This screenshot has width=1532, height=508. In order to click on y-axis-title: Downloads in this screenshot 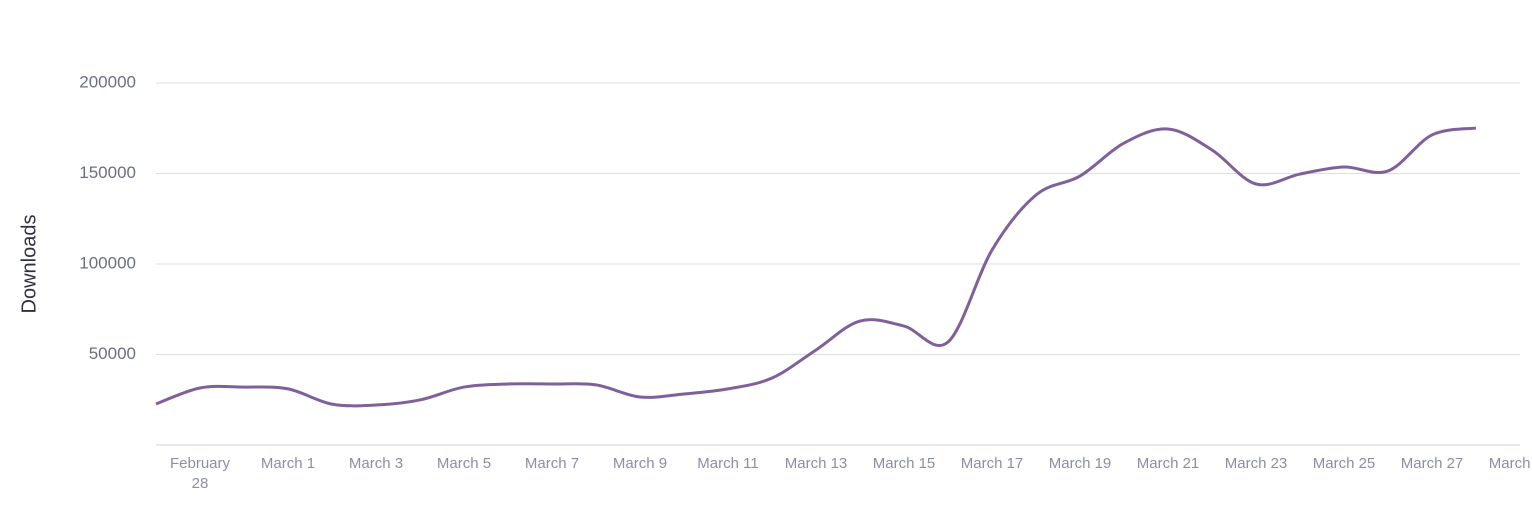, I will do `click(29, 264)`.